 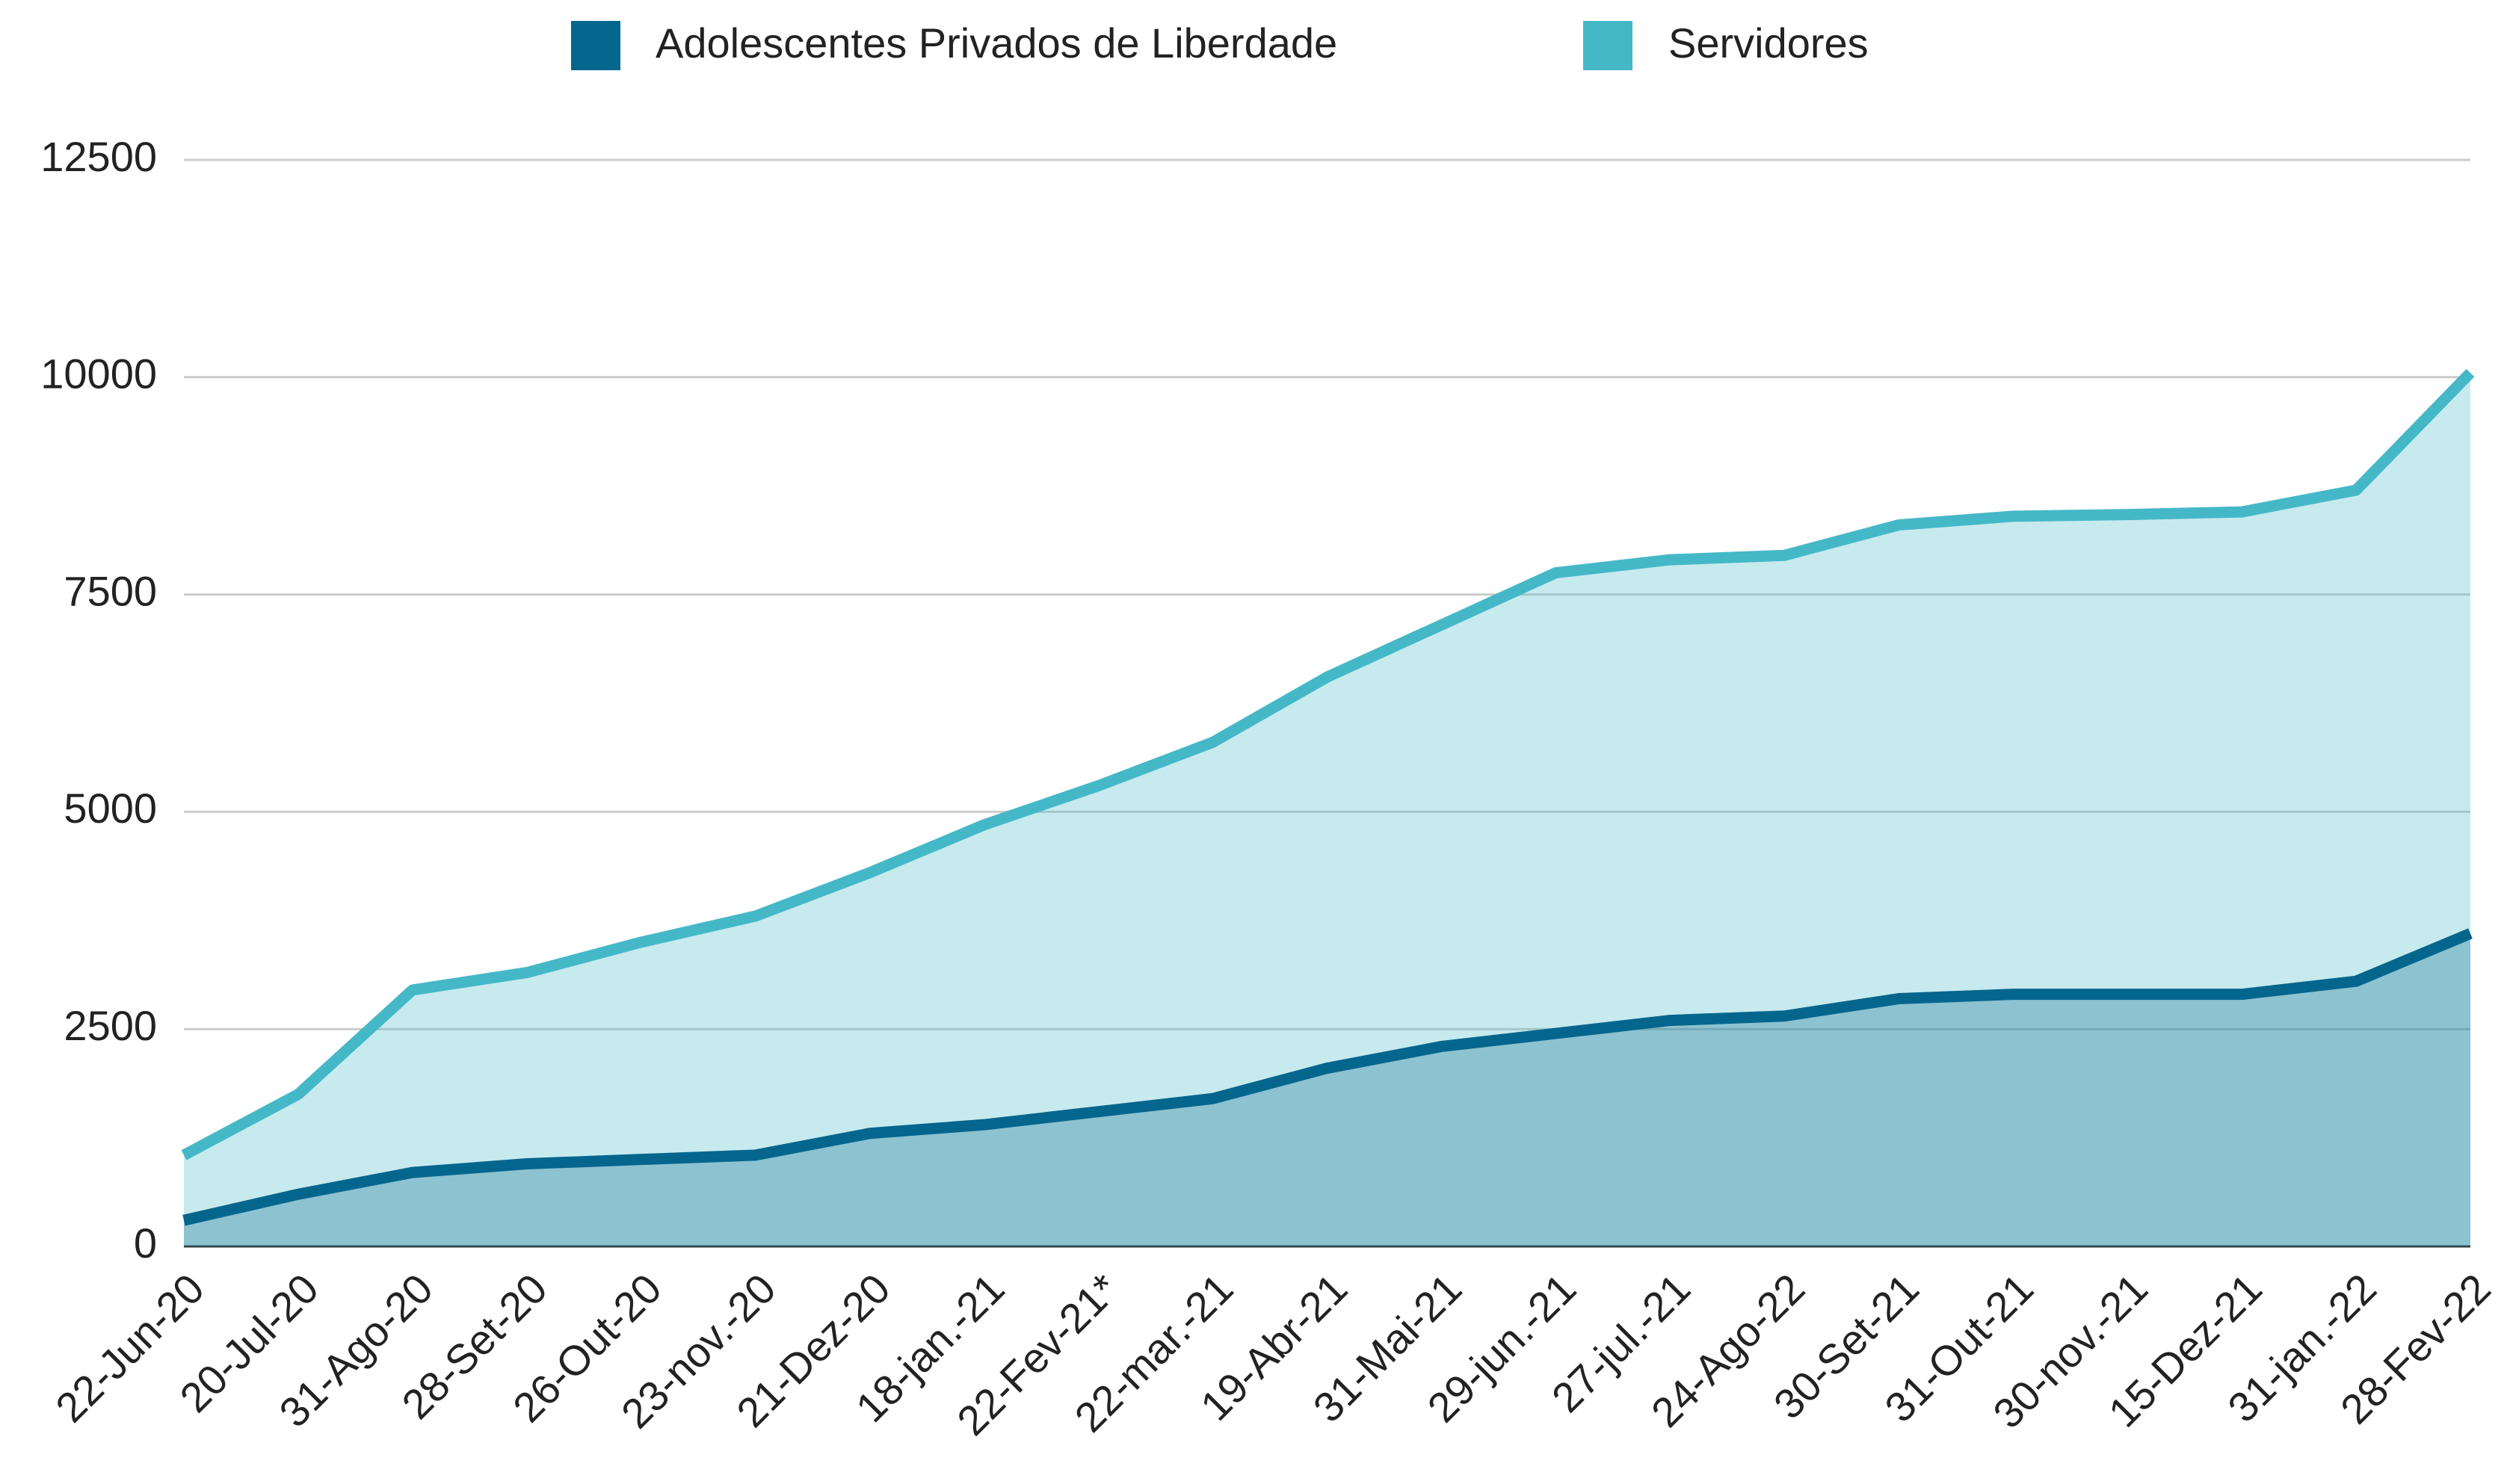 I want to click on legend-label: Servidores, so click(x=1768, y=43).